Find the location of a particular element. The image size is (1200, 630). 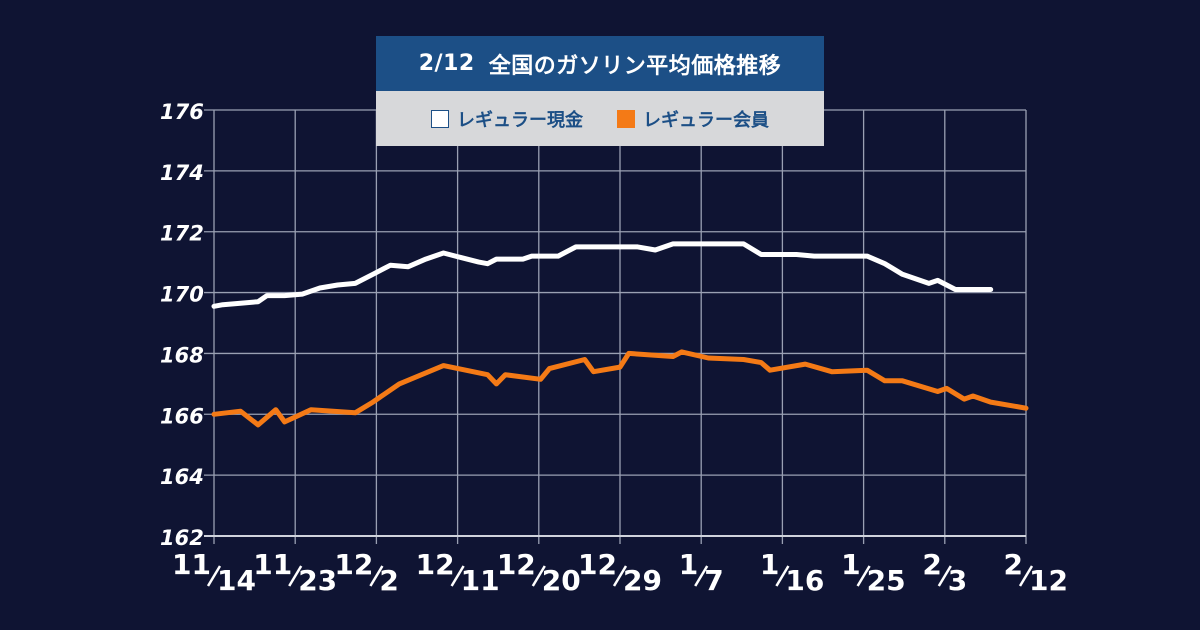

x-tick-label: 12 11 is located at coordinates (458, 572).